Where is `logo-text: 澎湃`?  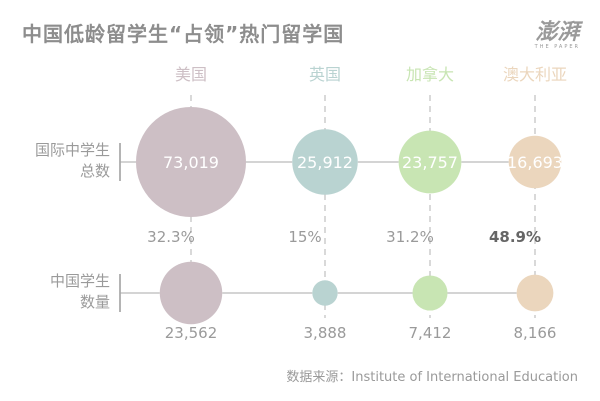 logo-text: 澎湃 is located at coordinates (557, 32).